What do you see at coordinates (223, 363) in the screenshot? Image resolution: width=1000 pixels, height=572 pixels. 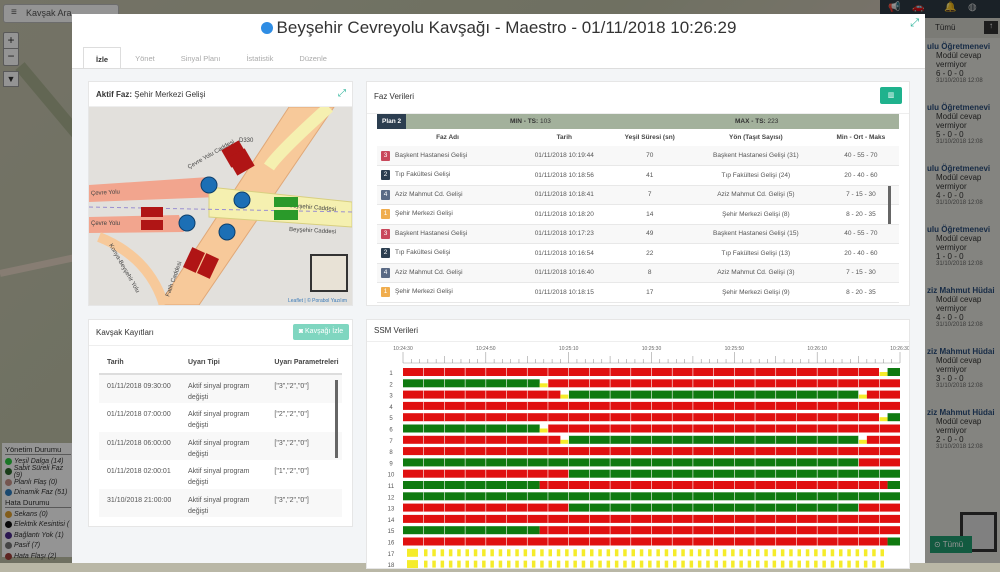 I see `column-header: Uyarı Tipi` at bounding box center [223, 363].